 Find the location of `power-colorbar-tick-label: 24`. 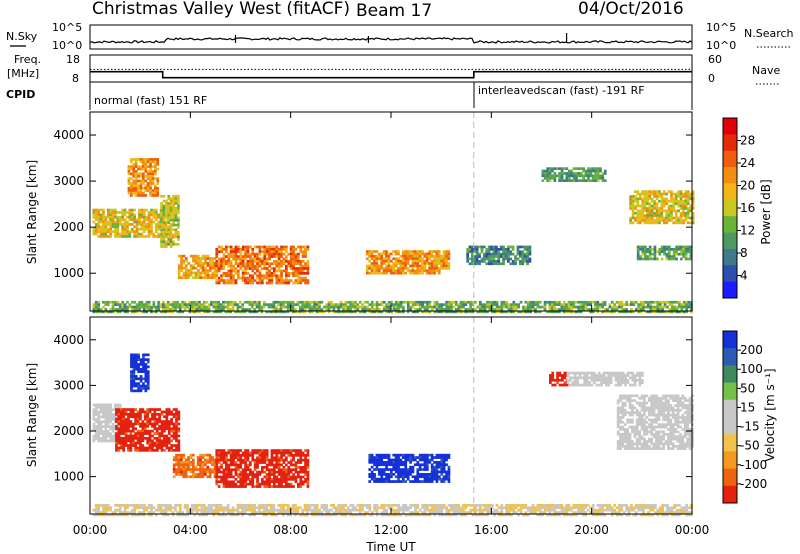

power-colorbar-tick-label: 24 is located at coordinates (747, 163).